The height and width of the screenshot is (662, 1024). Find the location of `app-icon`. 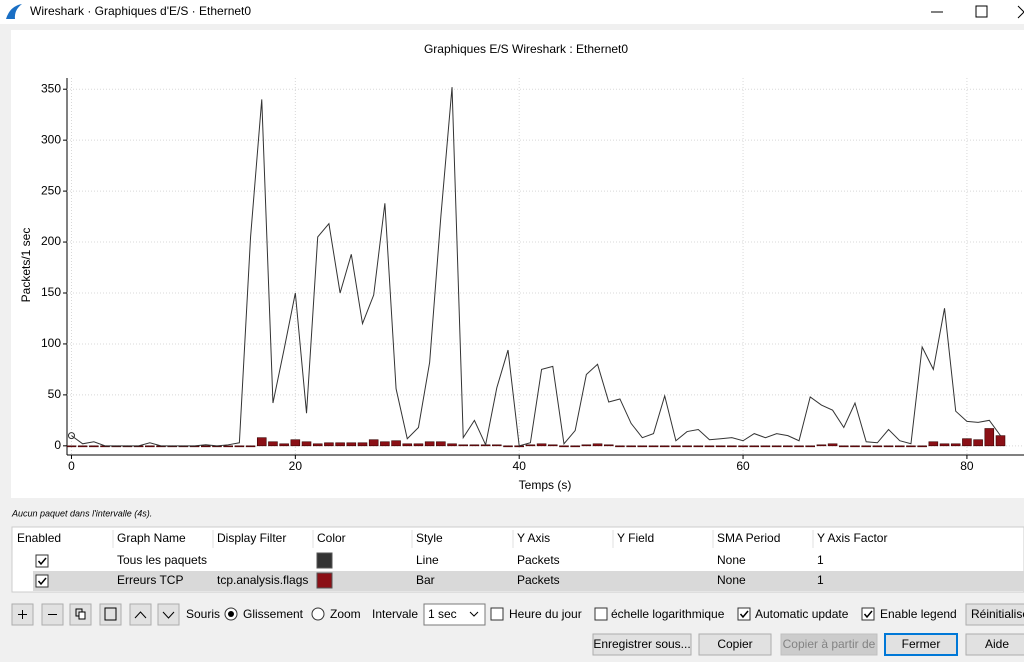

app-icon is located at coordinates (14, 11).